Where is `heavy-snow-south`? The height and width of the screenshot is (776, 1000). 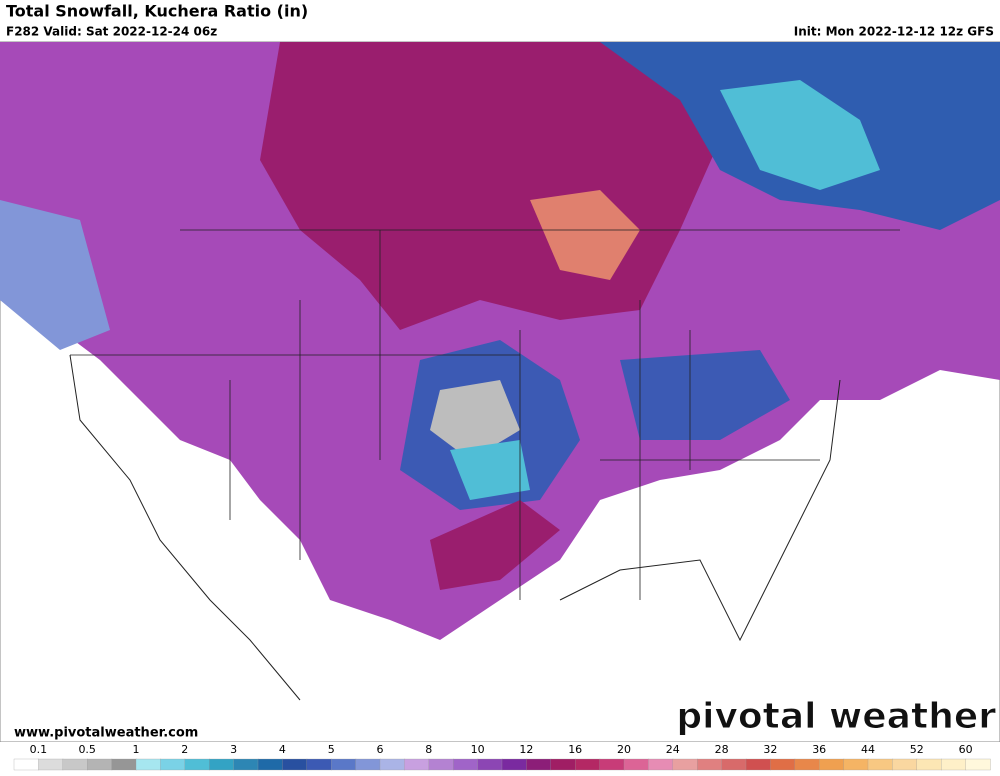 heavy-snow-south is located at coordinates (495, 545).